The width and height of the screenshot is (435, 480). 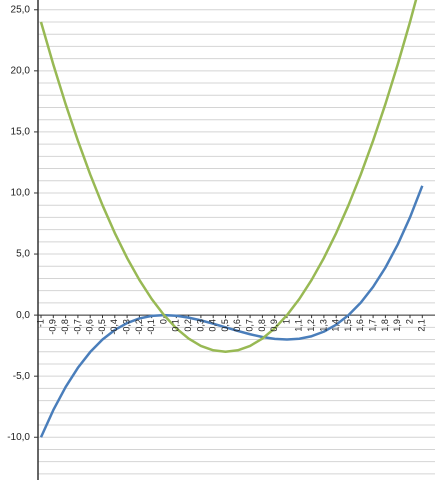 I want to click on x-tick-label: 1,8, so click(x=385, y=325).